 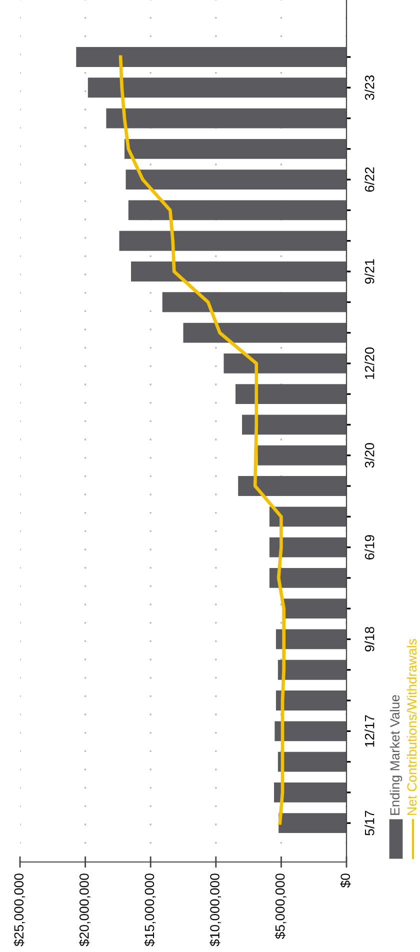 I want to click on x-tick-label: $10,000,000, so click(x=215, y=910).